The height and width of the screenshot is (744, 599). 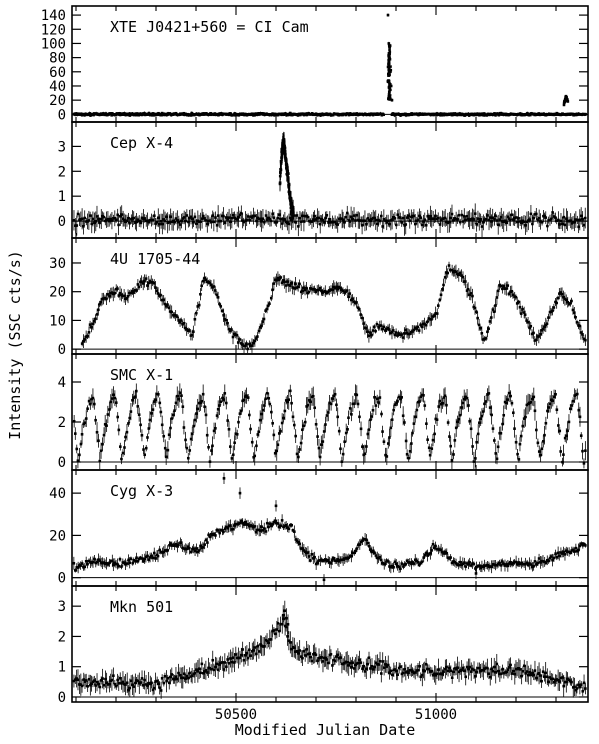 I want to click on y-tick-label: 30, so click(x=57, y=264).